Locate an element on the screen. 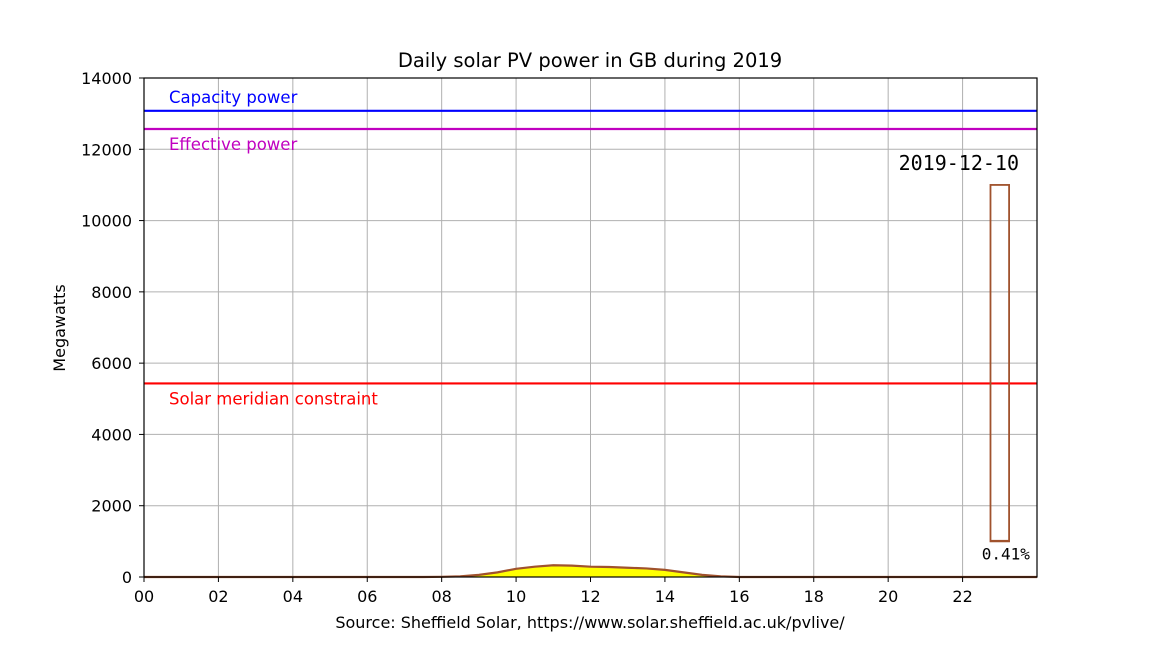 The height and width of the screenshot is (648, 1152). x-tick-label: 22 is located at coordinates (962, 596).